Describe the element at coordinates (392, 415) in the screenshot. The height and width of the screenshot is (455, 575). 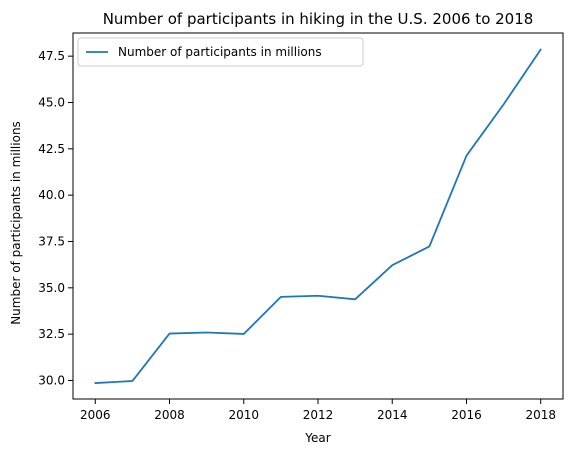
I see `x-tick-label: 2014` at that location.